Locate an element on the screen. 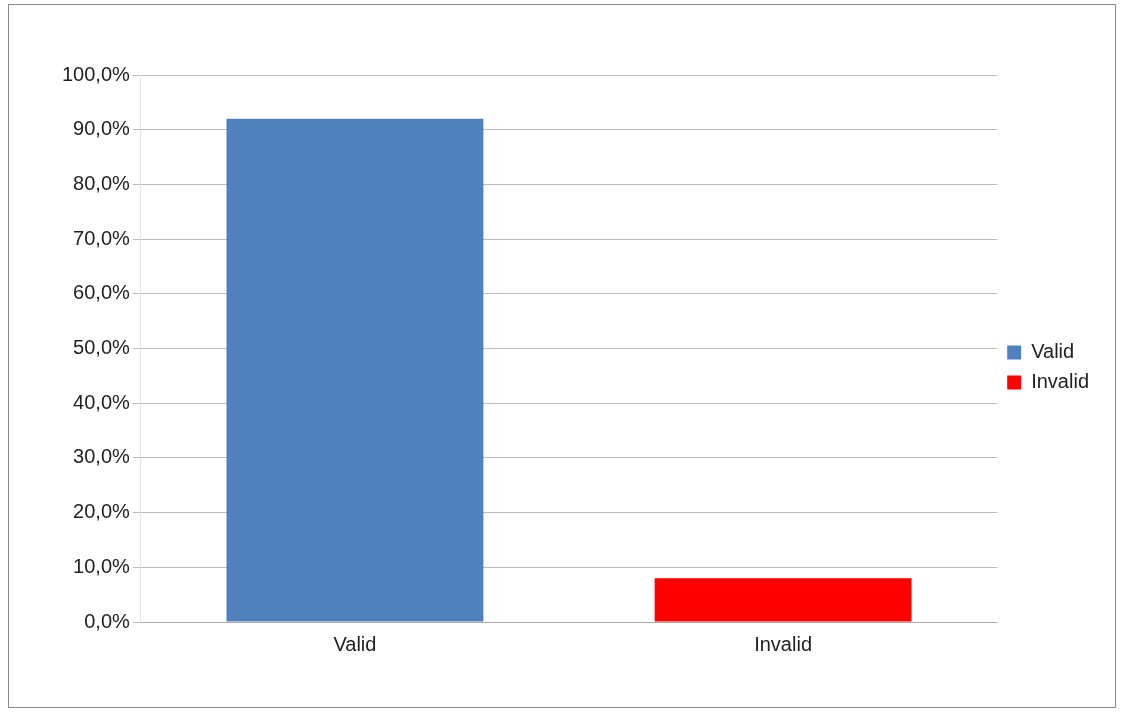 The width and height of the screenshot is (1123, 715). y-tick-label: 20,0% is located at coordinates (102, 511).